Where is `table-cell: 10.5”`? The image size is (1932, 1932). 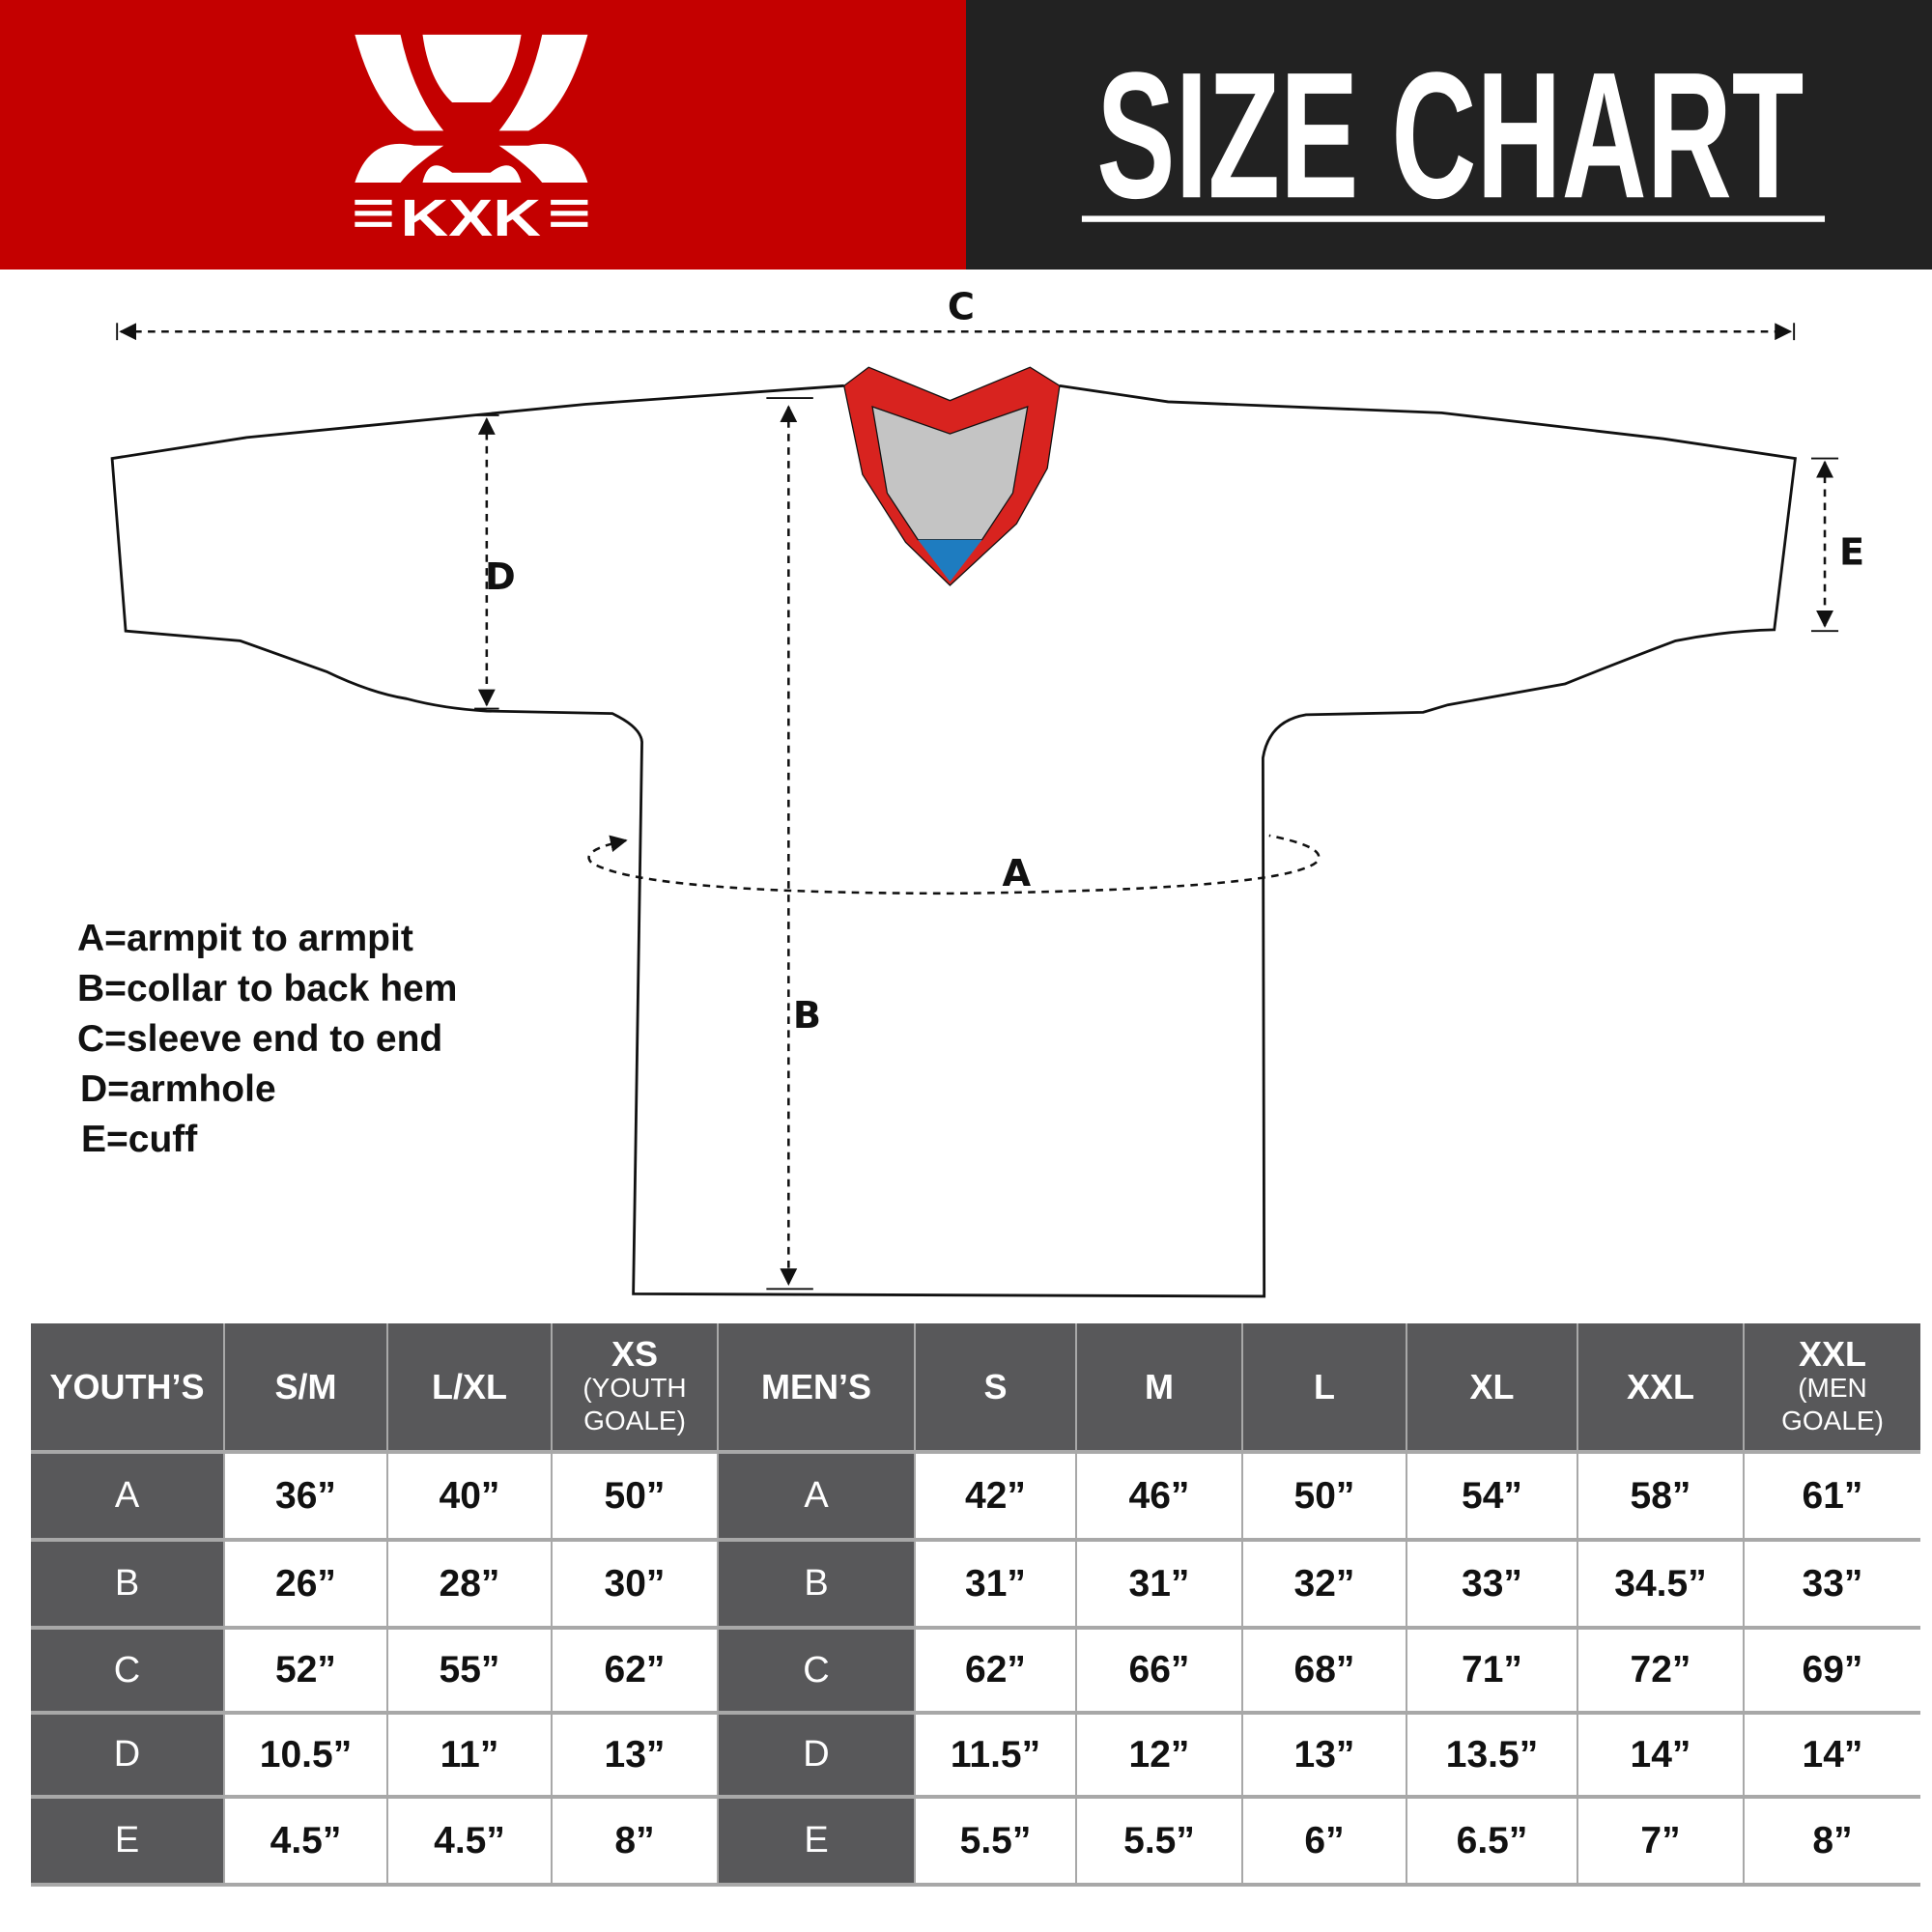
table-cell: 10.5” is located at coordinates (305, 1755).